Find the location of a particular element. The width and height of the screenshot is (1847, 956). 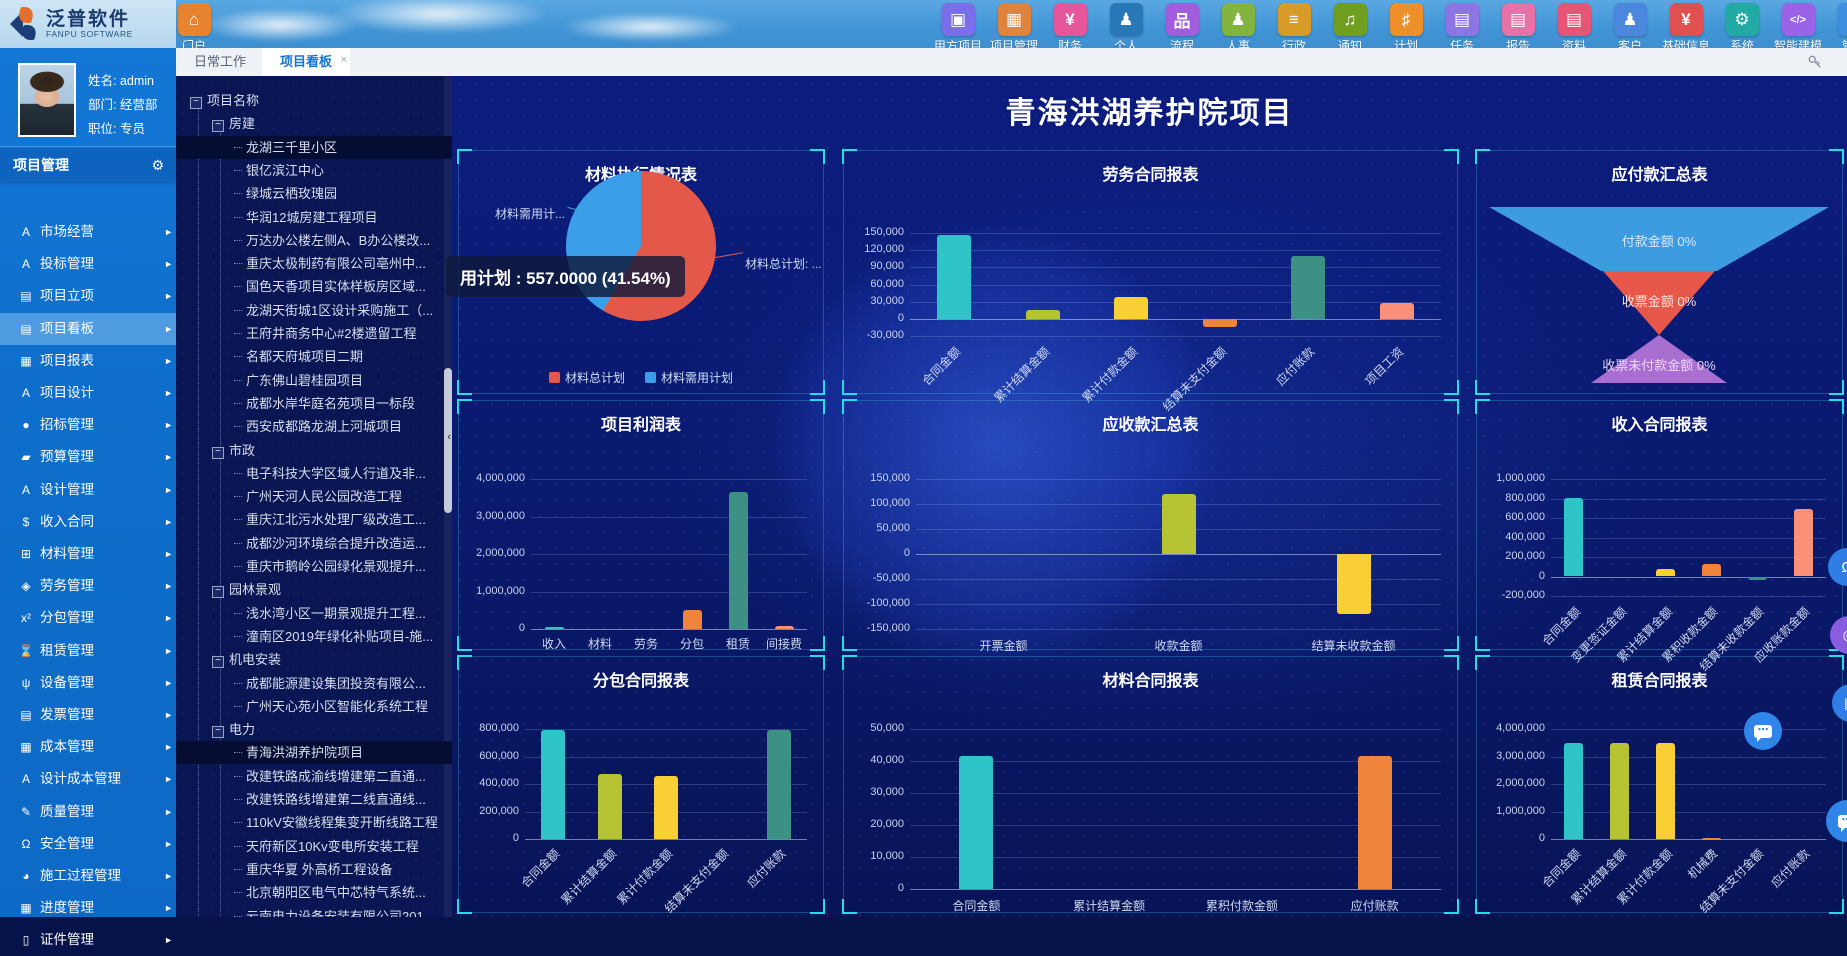

tree-node: 110kV安徽线程集变开断线路工程 is located at coordinates (314, 822).